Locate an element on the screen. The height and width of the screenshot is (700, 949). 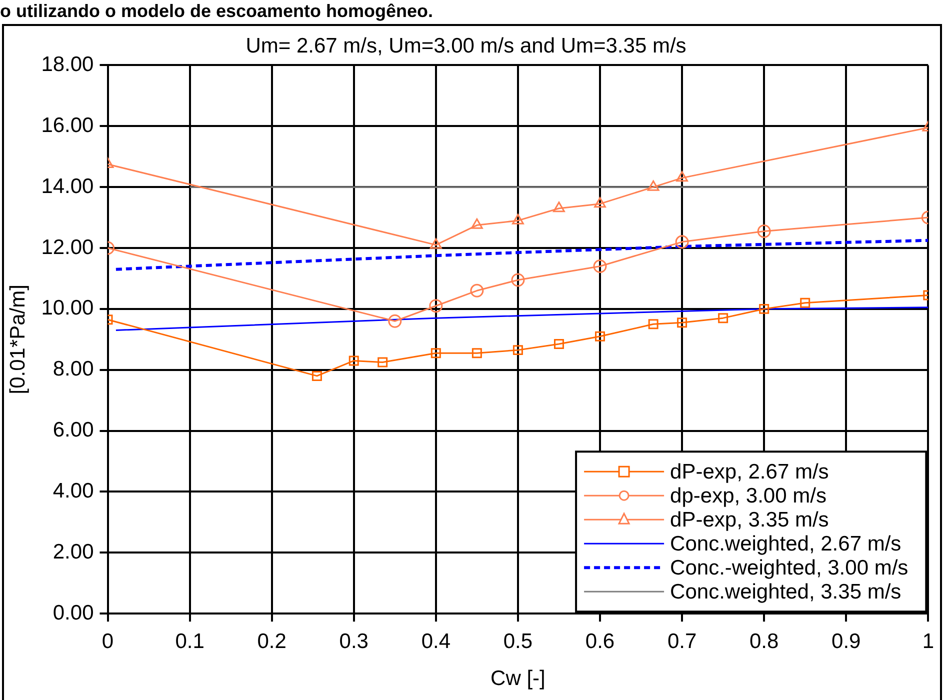
legend-label: dP-exp, 3.35 m/s is located at coordinates (749, 520).